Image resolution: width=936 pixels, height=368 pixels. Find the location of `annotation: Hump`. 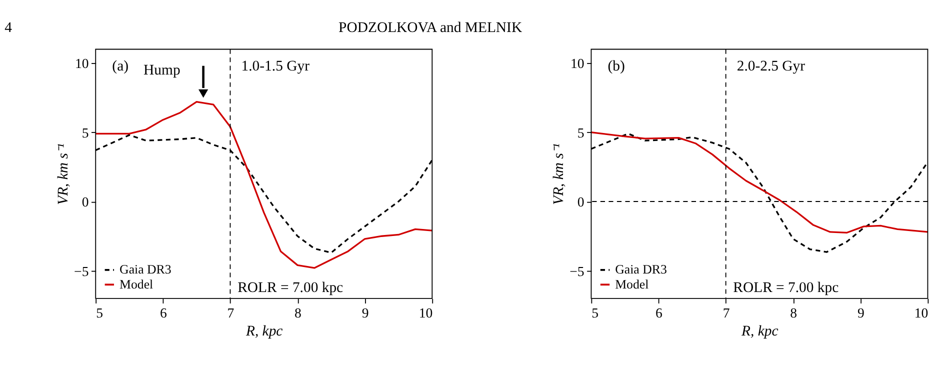

annotation: Hump is located at coordinates (162, 70).